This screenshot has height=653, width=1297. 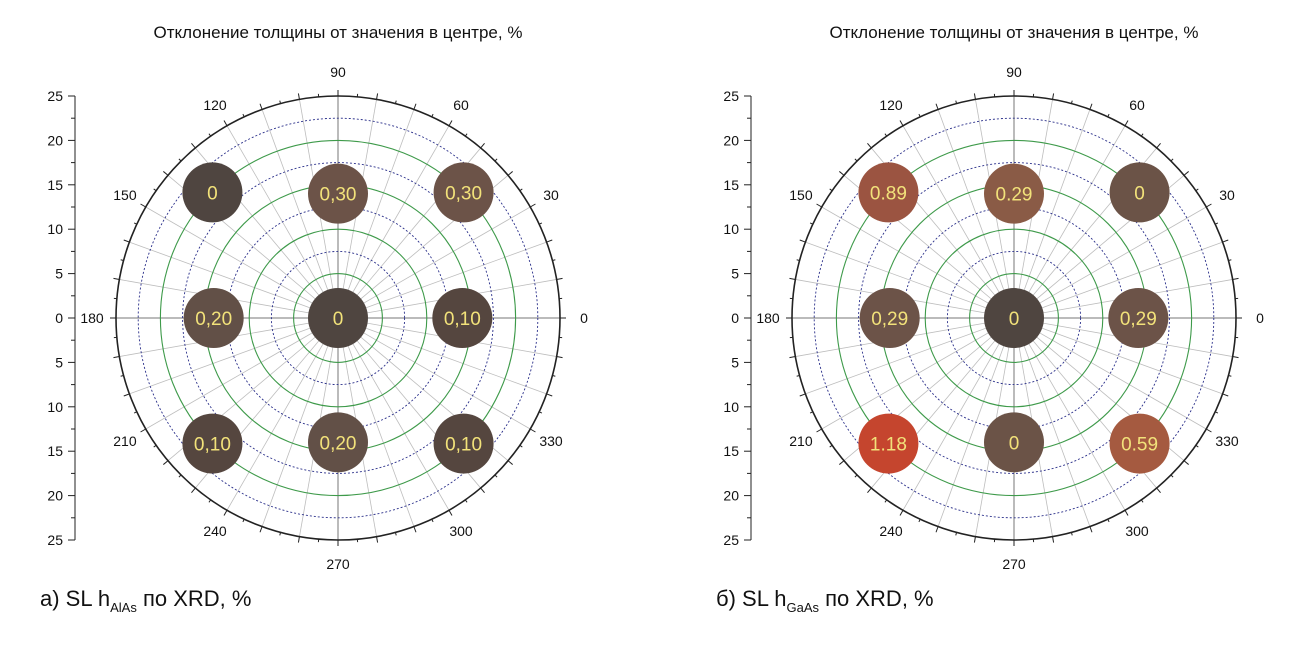 What do you see at coordinates (551, 195) in the screenshot?
I see `angle-tick-label: 30` at bounding box center [551, 195].